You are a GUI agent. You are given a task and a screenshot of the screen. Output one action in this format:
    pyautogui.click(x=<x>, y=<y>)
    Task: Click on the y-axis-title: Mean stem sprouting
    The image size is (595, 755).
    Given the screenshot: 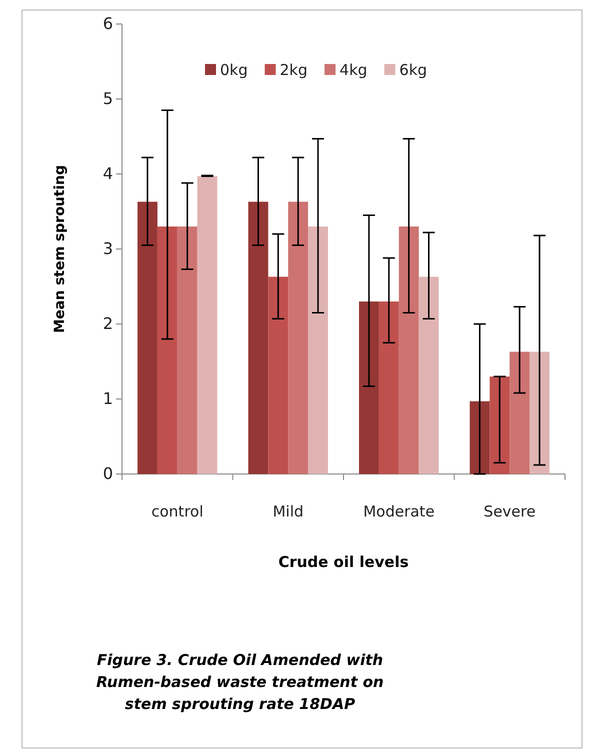 What is the action you would take?
    pyautogui.click(x=60, y=249)
    